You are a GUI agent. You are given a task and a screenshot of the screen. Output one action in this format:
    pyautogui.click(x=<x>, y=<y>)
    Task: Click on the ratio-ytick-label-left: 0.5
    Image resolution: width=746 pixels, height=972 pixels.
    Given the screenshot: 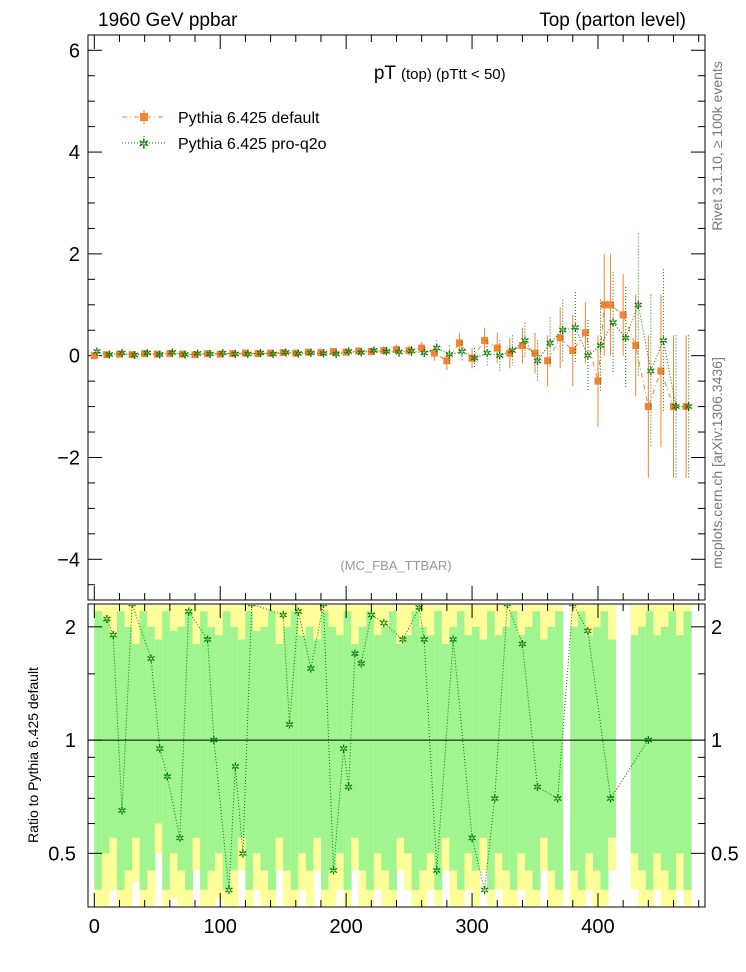 What is the action you would take?
    pyautogui.click(x=62, y=854)
    